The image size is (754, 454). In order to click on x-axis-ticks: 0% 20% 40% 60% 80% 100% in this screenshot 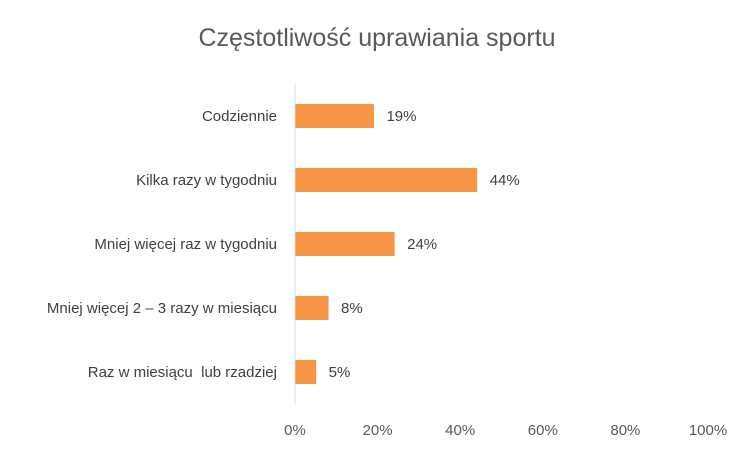, I will do `click(505, 430)`.